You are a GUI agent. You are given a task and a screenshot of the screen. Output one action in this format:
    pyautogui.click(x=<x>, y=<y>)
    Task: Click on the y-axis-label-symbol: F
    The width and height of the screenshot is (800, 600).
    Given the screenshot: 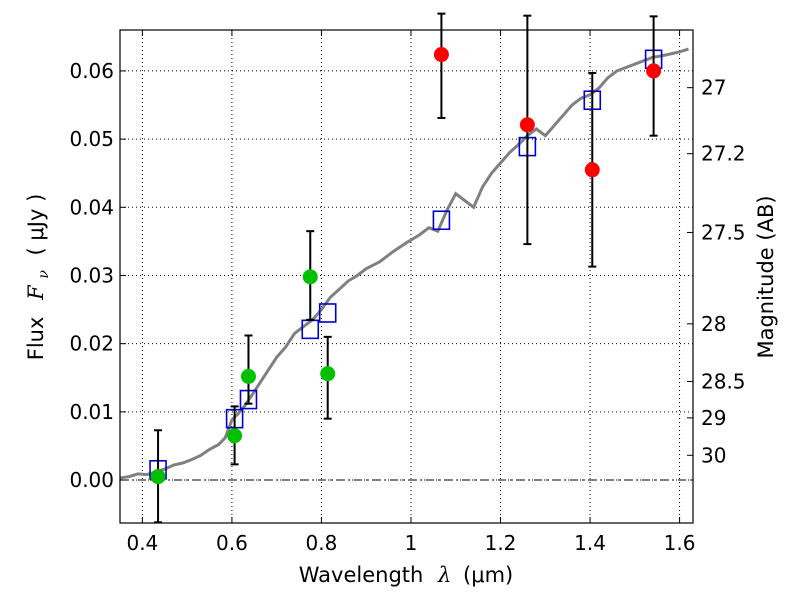 What is the action you would take?
    pyautogui.click(x=36, y=292)
    